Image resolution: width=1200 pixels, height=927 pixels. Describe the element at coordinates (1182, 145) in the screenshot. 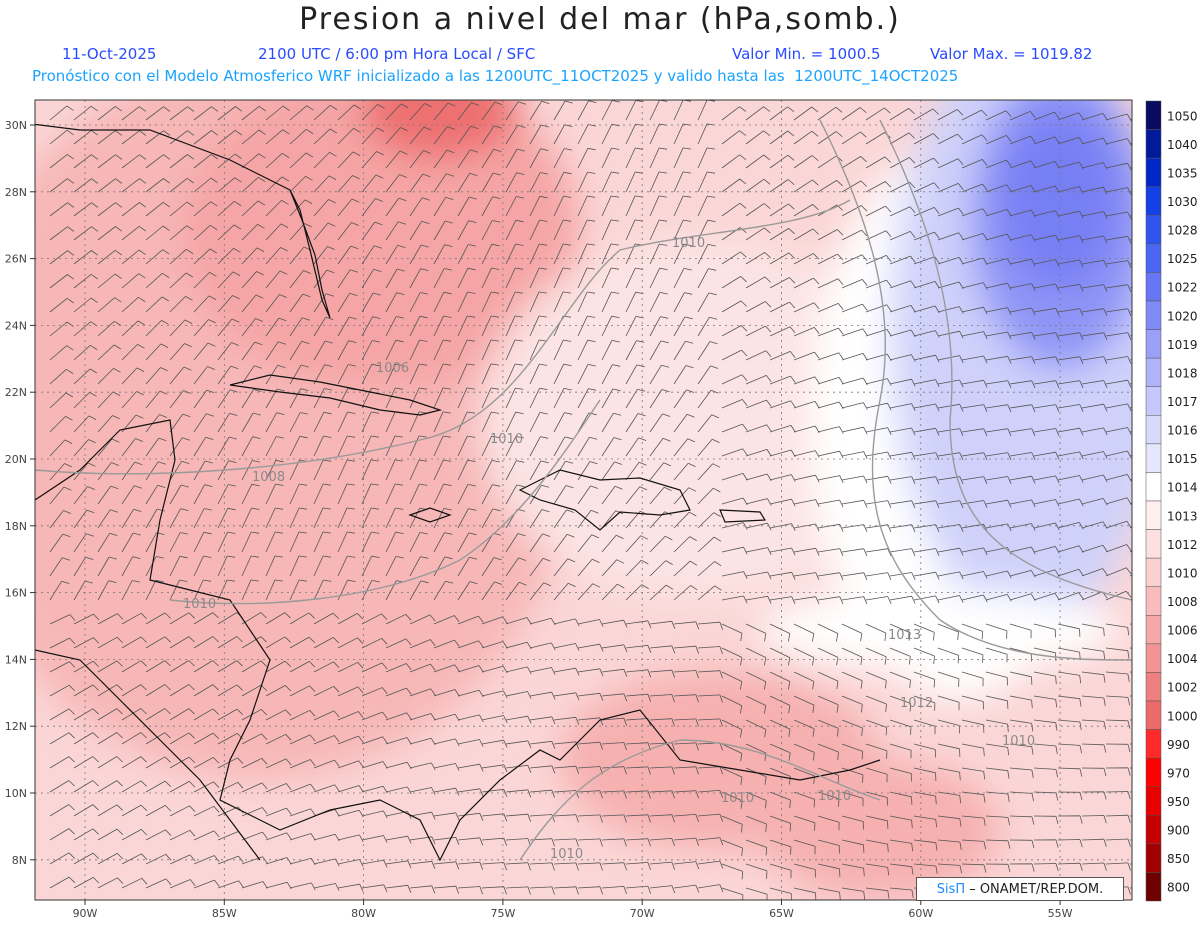

I see `colorbar-level: 1040` at that location.